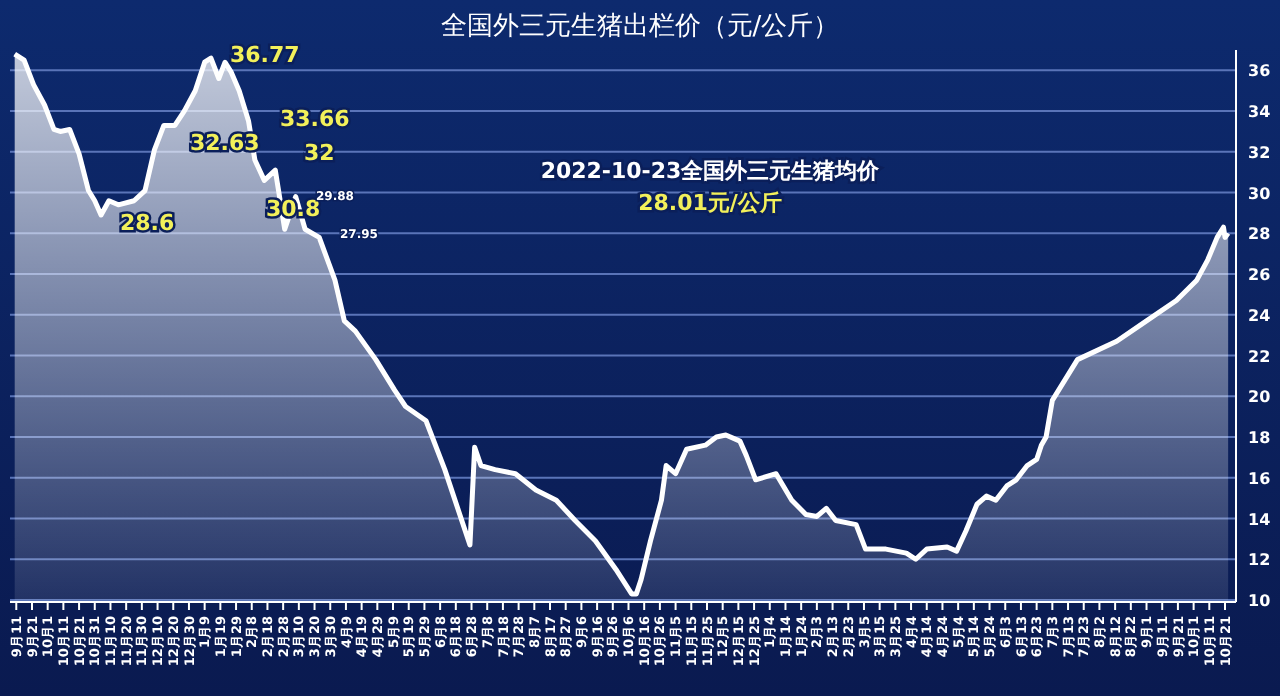 This screenshot has width=1280, height=696. What do you see at coordinates (315, 119) in the screenshot?
I see `annotation: 33.66` at bounding box center [315, 119].